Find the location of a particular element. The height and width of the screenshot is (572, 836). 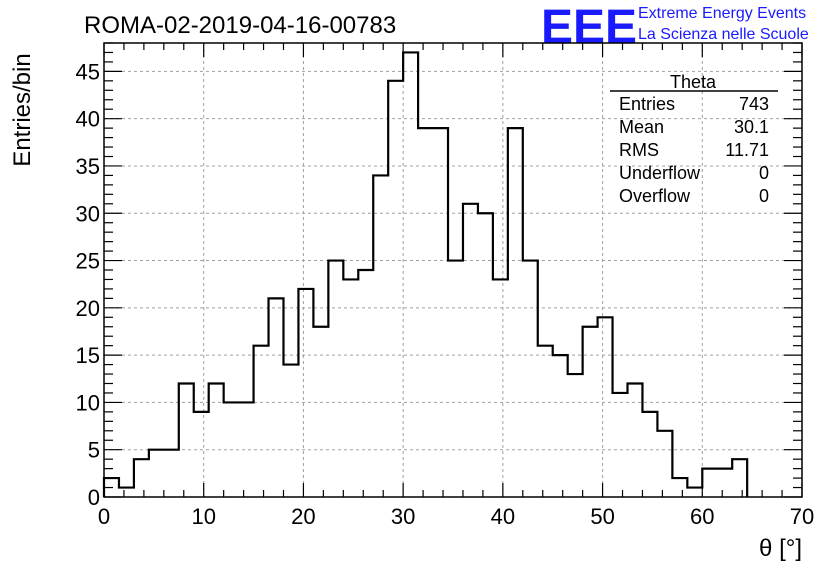

x-tick-label: 10 is located at coordinates (203, 516).